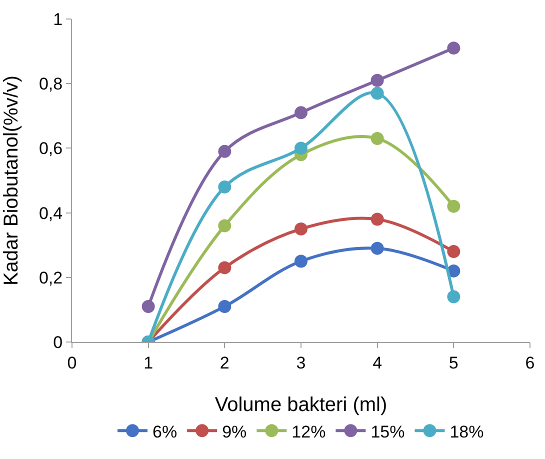 The height and width of the screenshot is (459, 545). What do you see at coordinates (387, 432) in the screenshot?
I see `legend-label: 15%` at bounding box center [387, 432].